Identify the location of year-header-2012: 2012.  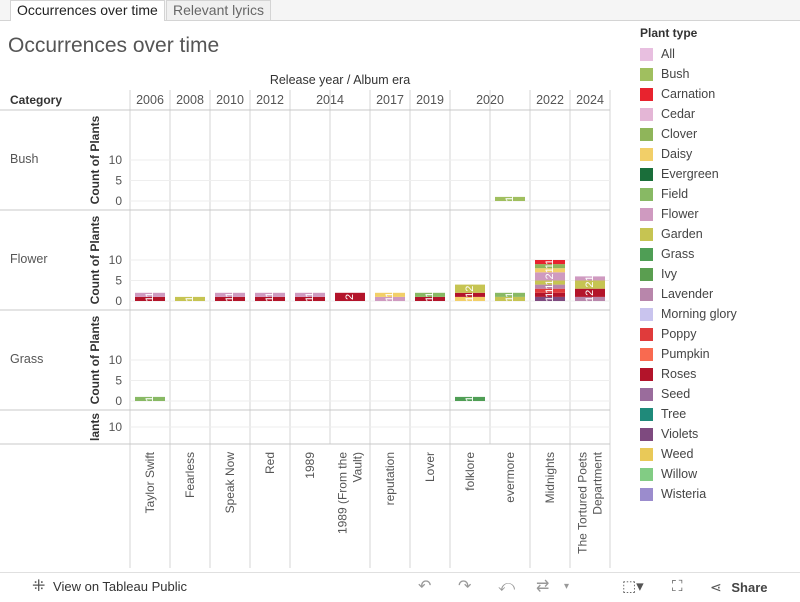
(270, 100).